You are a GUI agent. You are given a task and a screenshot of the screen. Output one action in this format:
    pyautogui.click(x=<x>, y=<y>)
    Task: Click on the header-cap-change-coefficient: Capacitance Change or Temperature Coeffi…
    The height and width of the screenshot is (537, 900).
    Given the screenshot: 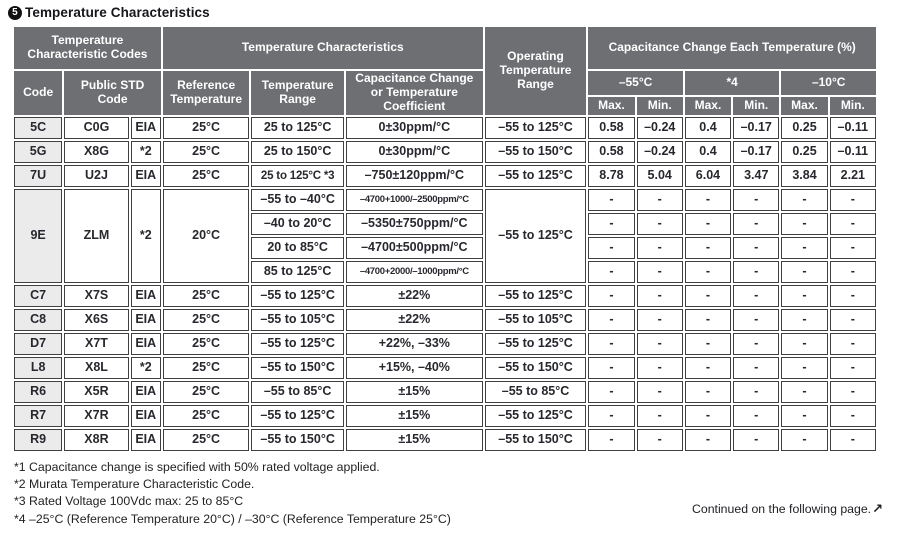 What is the action you would take?
    pyautogui.click(x=414, y=93)
    